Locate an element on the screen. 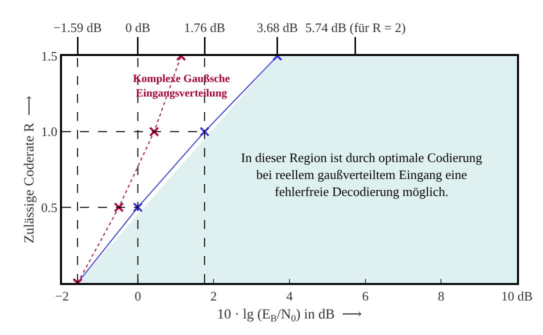 Image resolution: width=543 pixels, height=335 pixels. y-tick-label: 1.5 is located at coordinates (49, 56).